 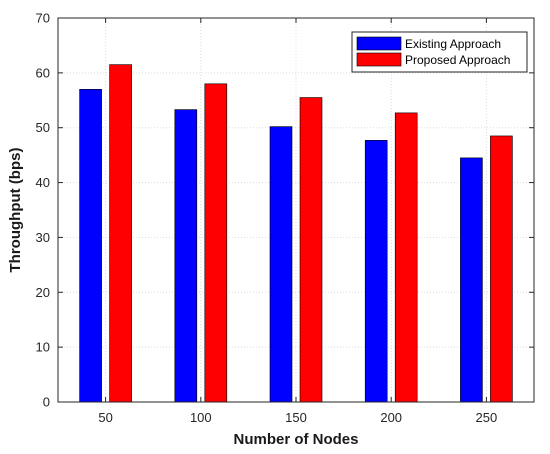 I want to click on legend-swatch-existing, so click(x=379, y=43).